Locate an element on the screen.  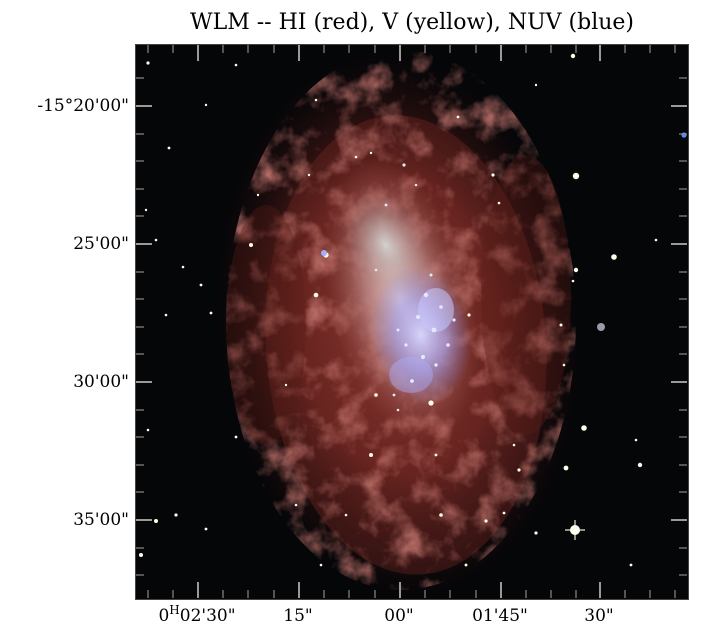
figure-title: WLM -- HI (red), V (yellow), NUV (blue) is located at coordinates (412, 22).